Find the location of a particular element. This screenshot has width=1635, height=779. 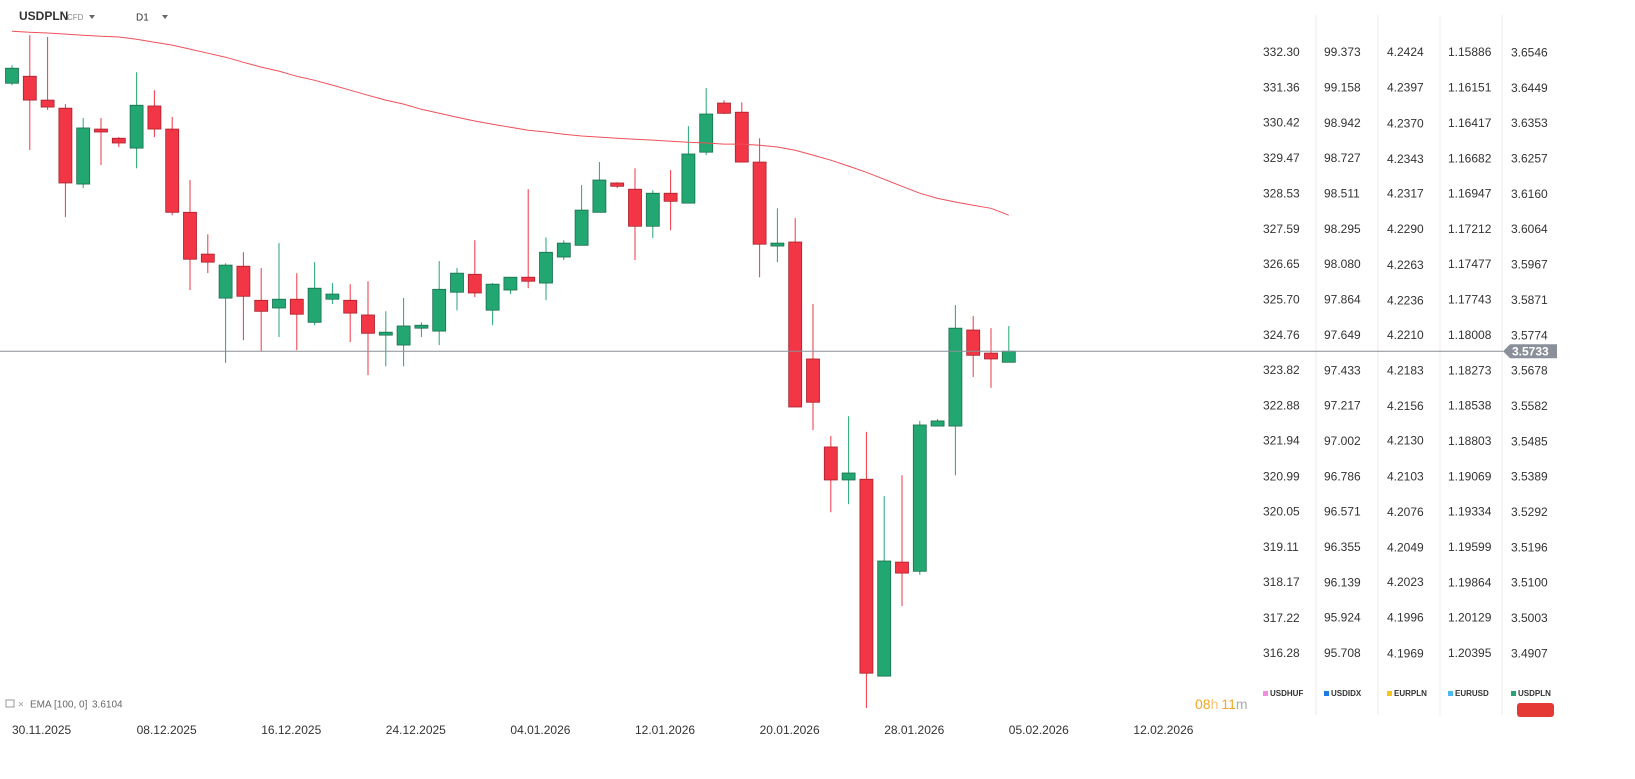

y-tick-label: 318.17 is located at coordinates (1281, 582).